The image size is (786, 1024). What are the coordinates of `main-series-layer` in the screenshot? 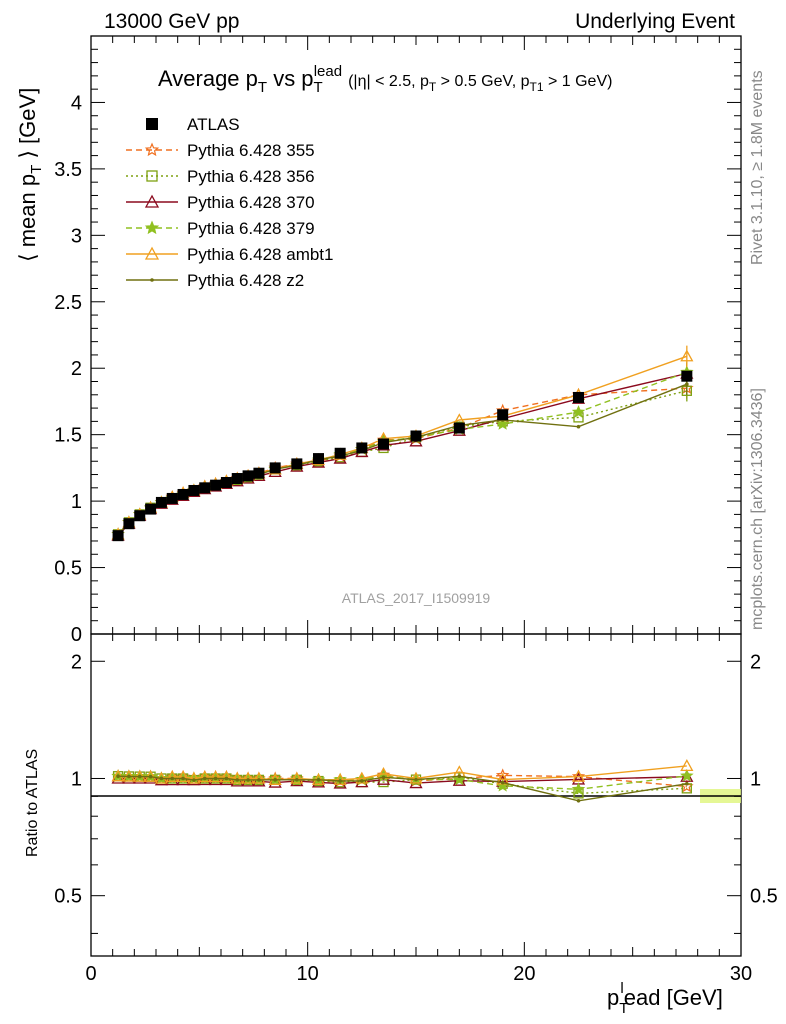 It's located at (402, 443).